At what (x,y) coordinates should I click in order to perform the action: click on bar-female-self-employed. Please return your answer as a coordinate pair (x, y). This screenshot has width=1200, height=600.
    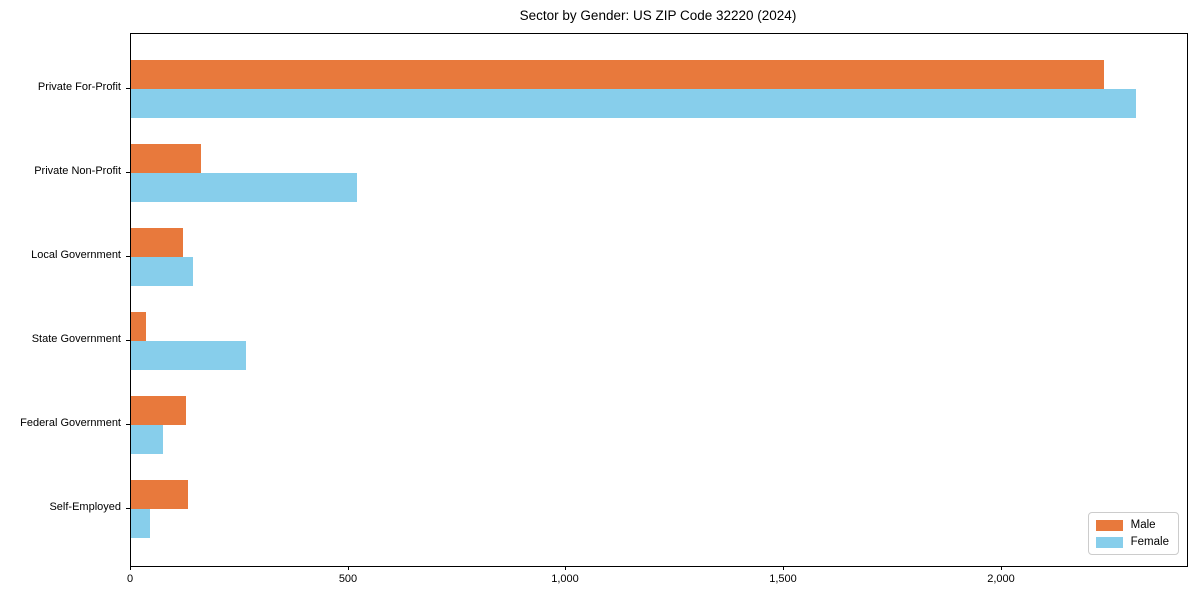
    Looking at the image, I should click on (140, 523).